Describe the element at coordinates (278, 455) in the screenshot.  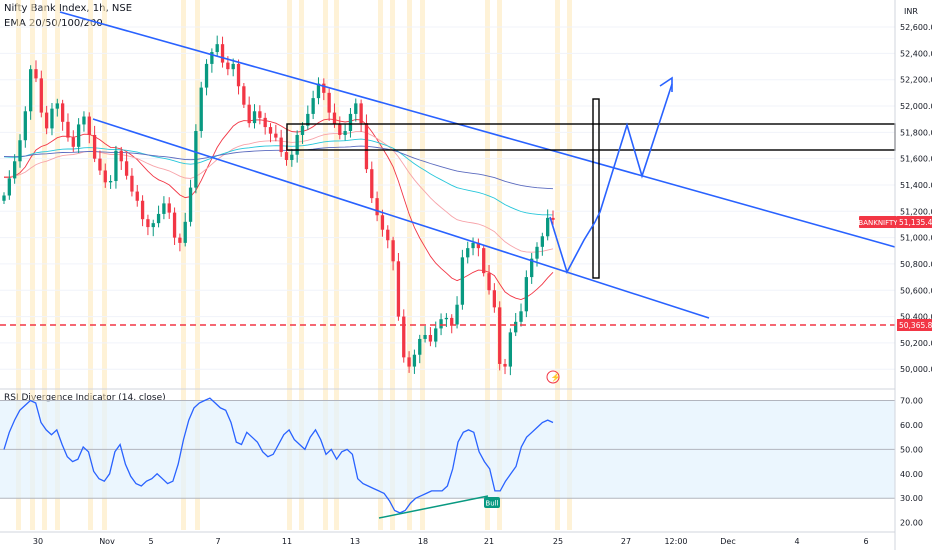
I see `rsi-line` at that location.